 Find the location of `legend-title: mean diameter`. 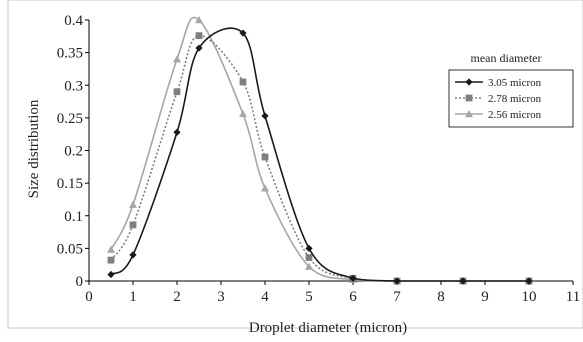

legend-title: mean diameter is located at coordinates (506, 58).